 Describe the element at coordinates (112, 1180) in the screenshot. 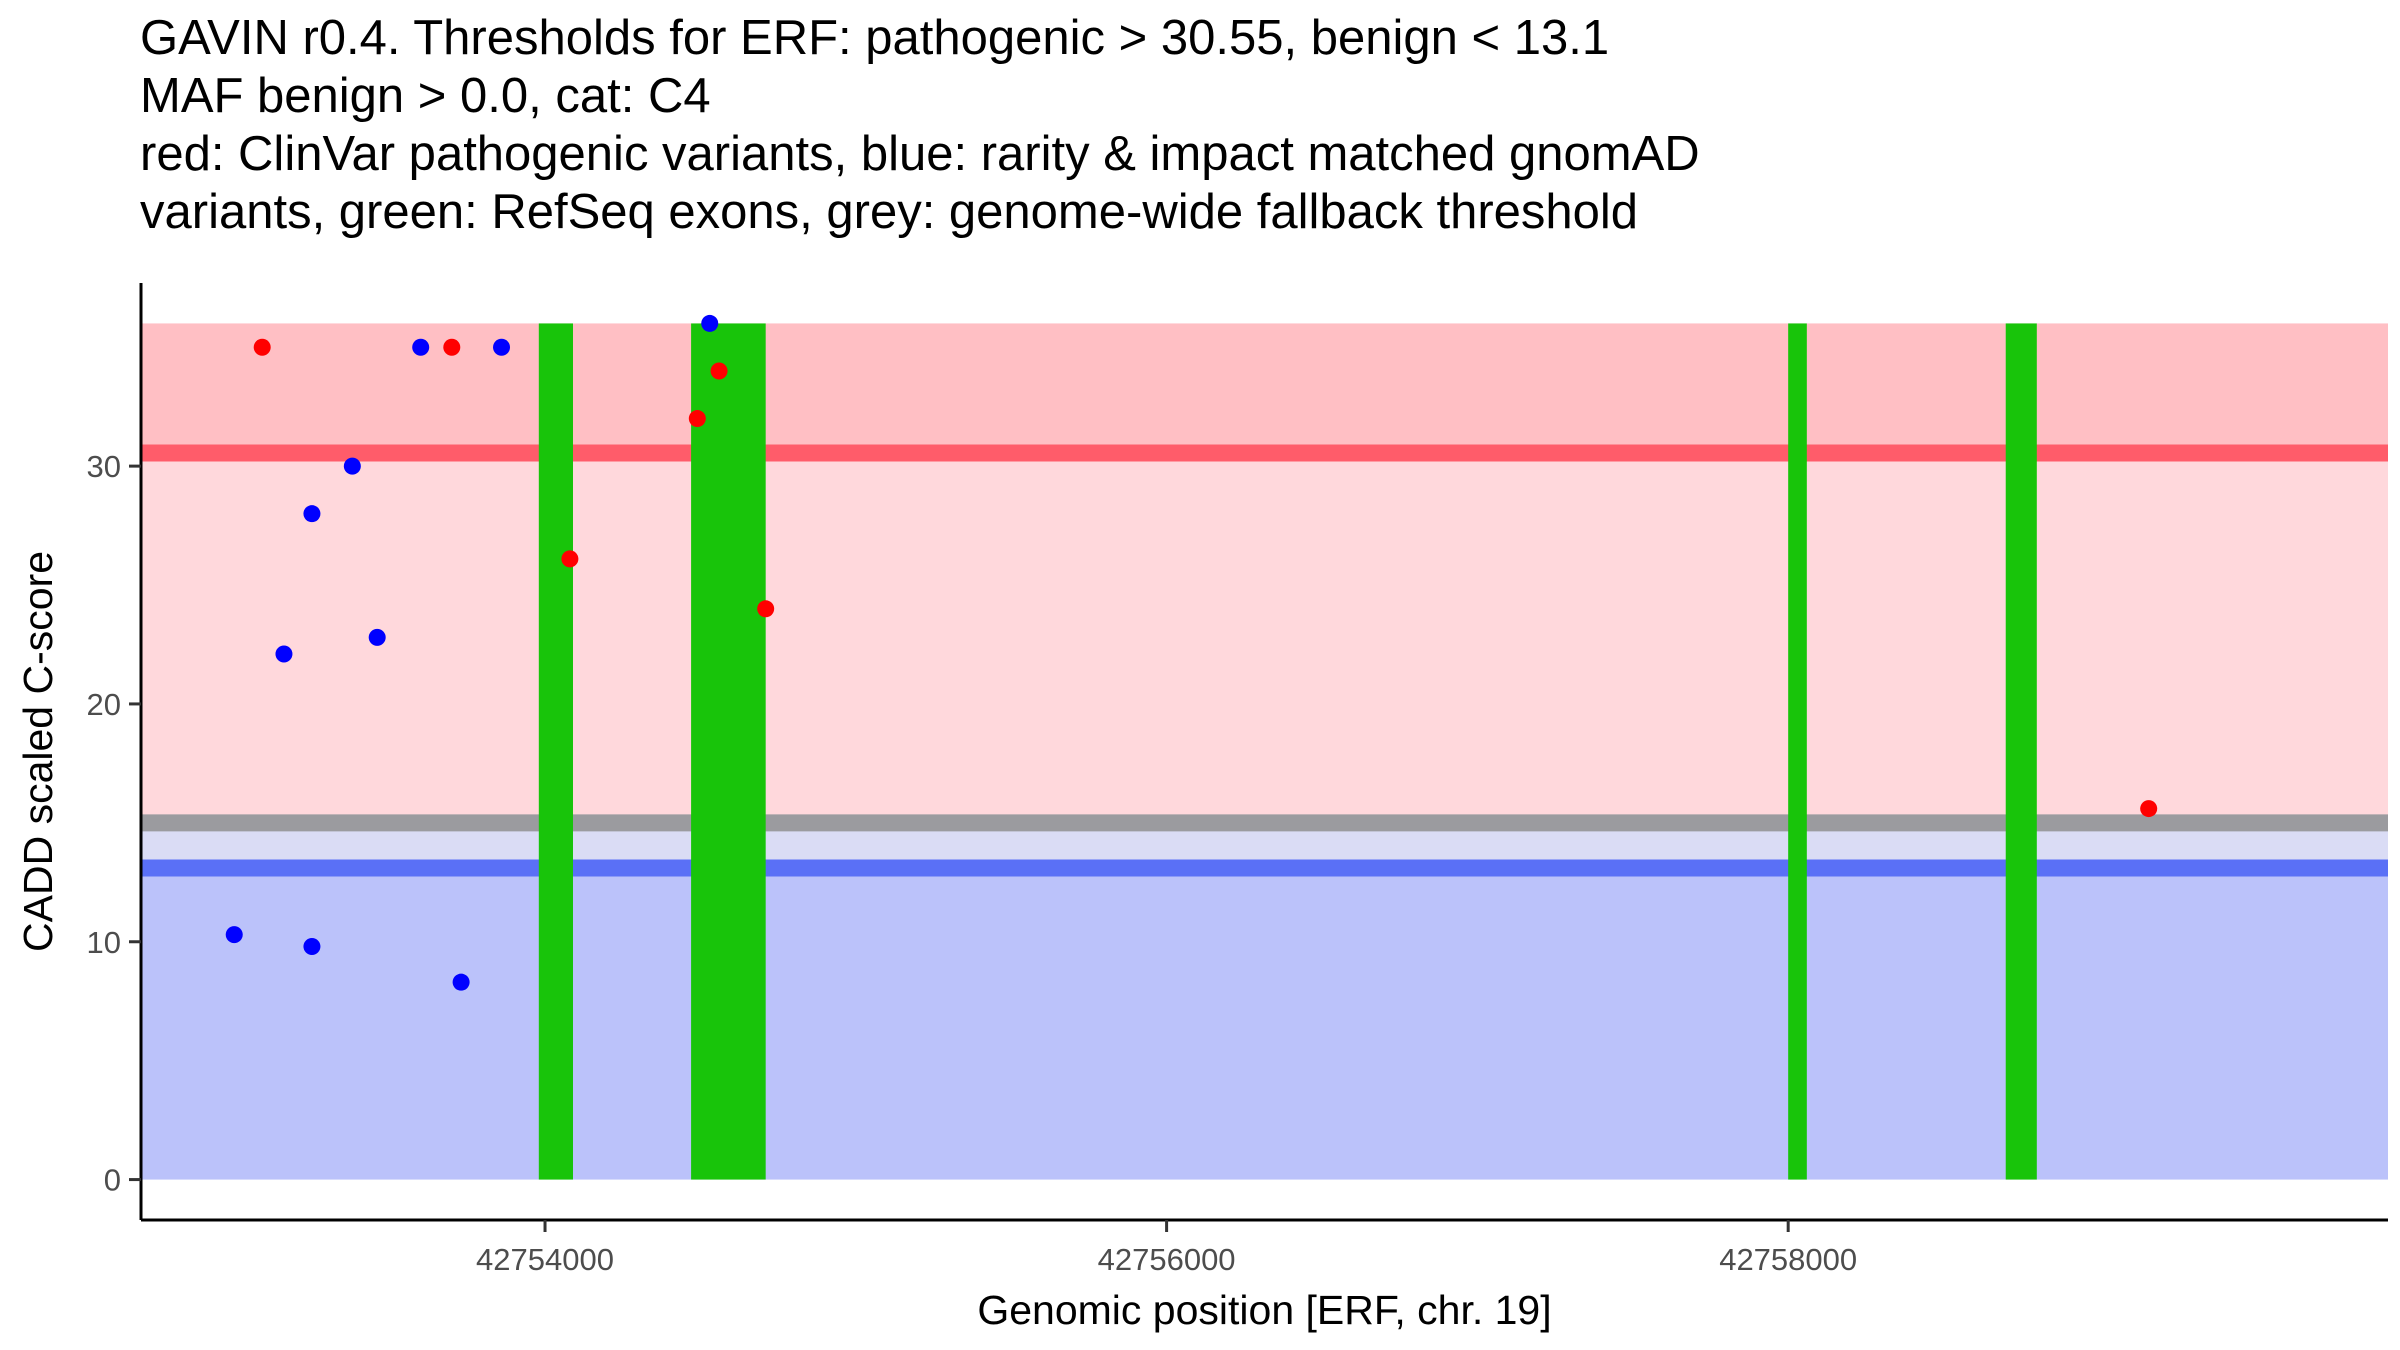

I see `y-tick-label-0: 0` at that location.